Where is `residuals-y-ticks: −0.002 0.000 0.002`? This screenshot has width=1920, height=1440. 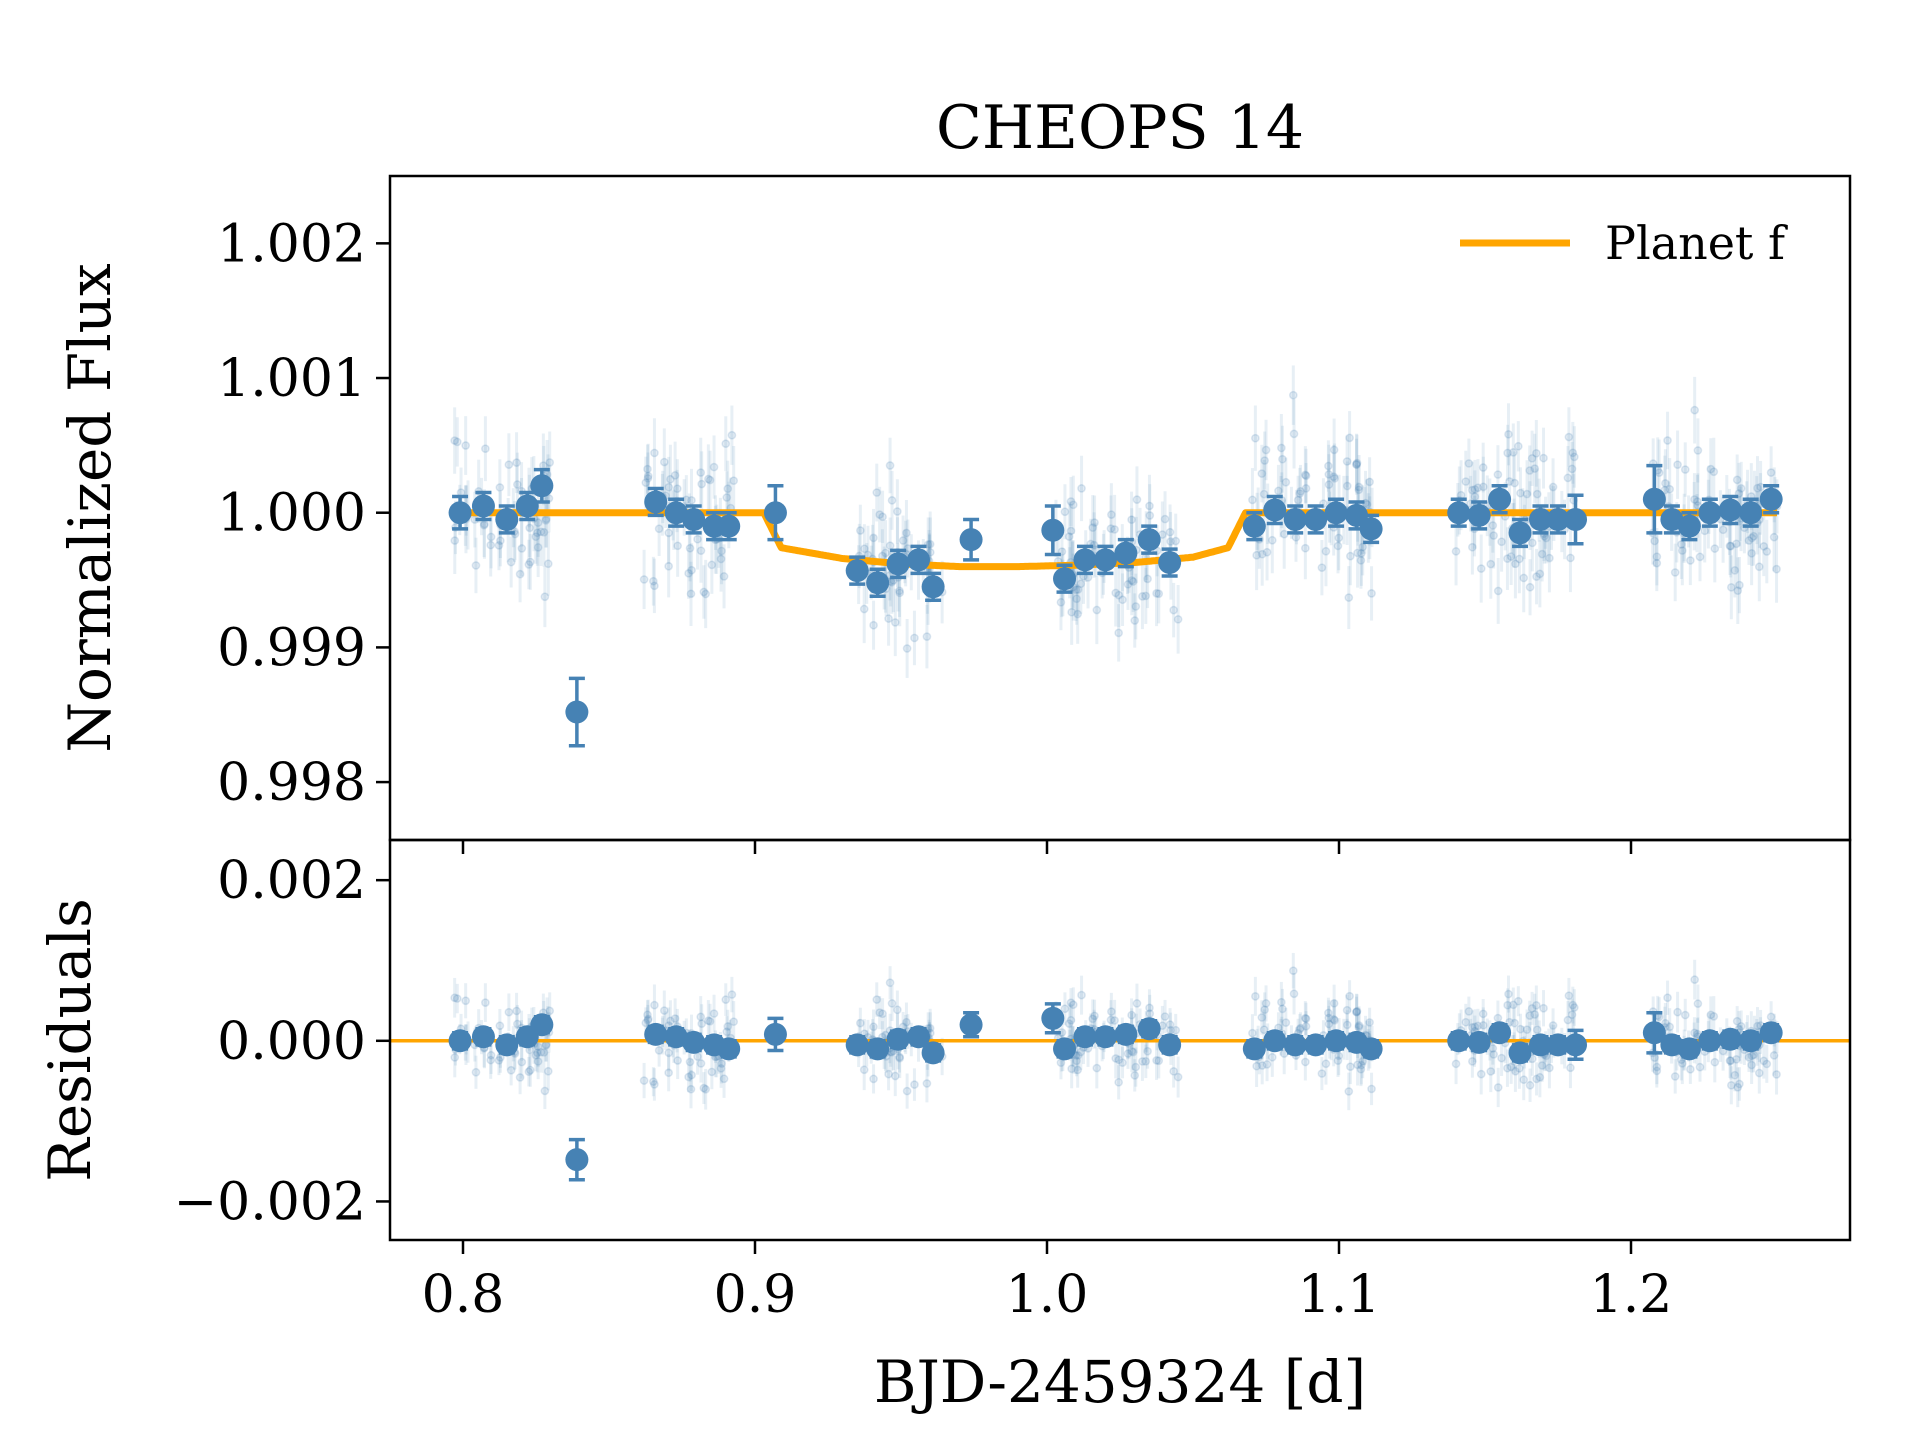 residuals-y-ticks: −0.002 0.000 0.002 is located at coordinates (282, 1041).